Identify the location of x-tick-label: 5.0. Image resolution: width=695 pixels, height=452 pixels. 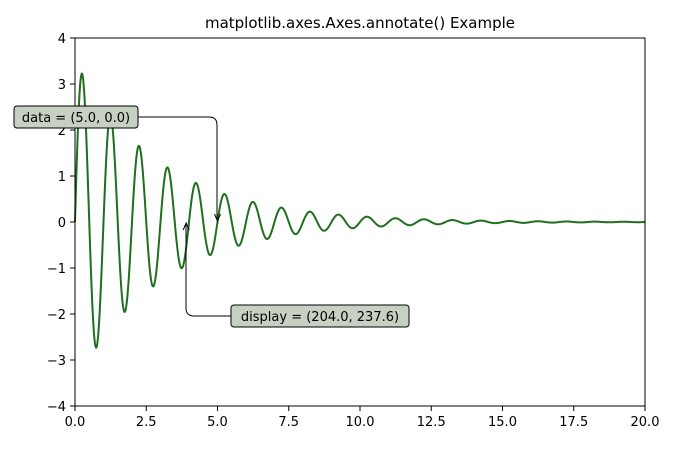
(217, 422).